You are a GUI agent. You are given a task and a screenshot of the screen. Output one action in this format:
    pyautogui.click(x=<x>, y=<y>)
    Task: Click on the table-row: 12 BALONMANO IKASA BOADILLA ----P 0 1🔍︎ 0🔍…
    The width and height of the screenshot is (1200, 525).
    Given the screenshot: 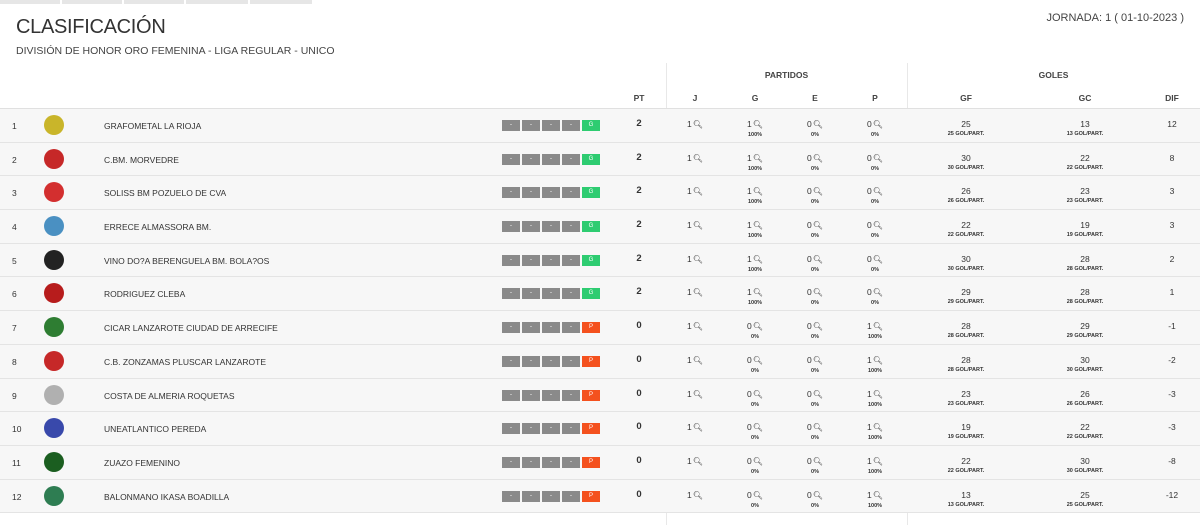 What is the action you would take?
    pyautogui.click(x=600, y=496)
    